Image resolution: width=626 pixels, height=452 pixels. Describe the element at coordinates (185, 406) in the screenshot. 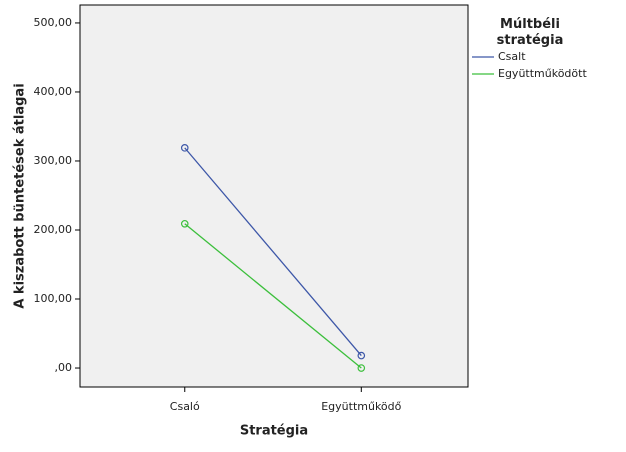

I see `x-tick-label: Csaló` at that location.